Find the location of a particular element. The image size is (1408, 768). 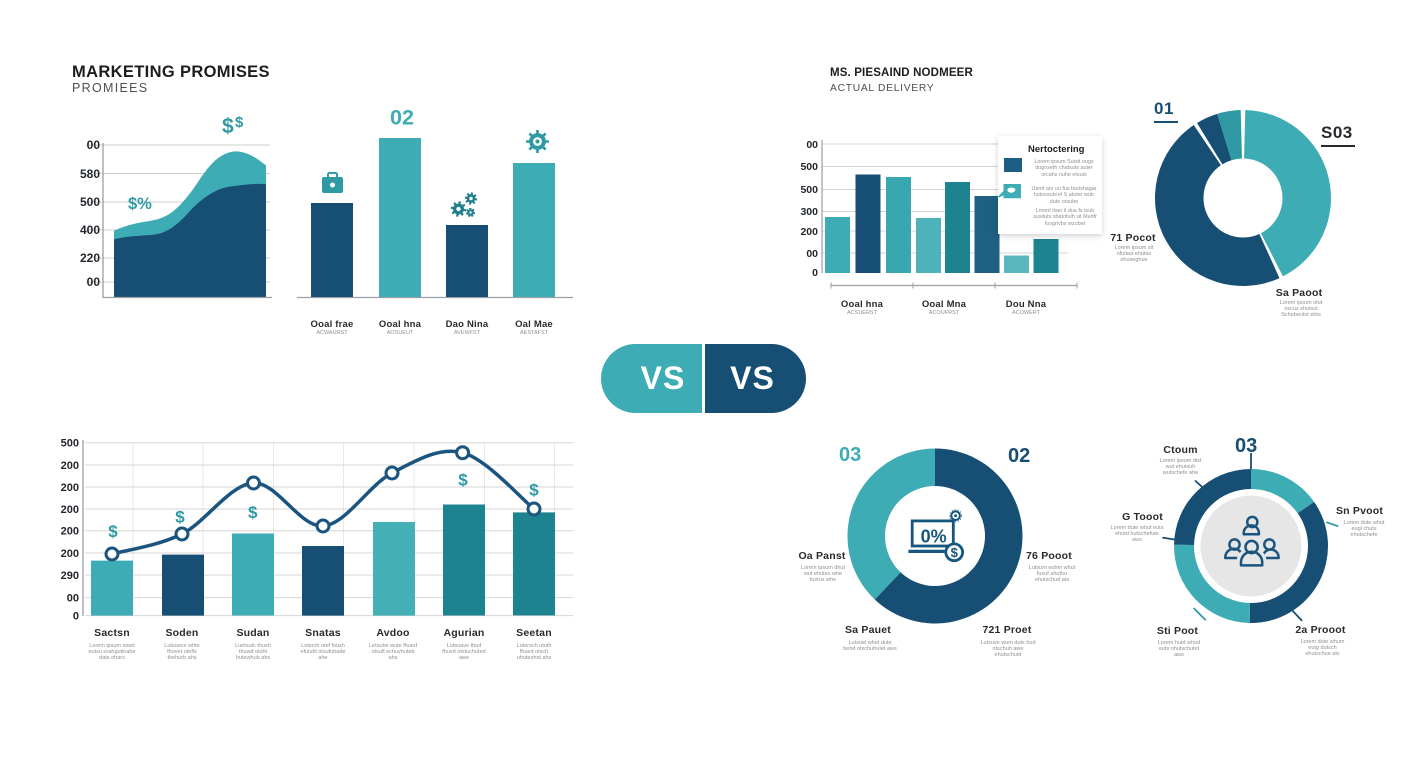

svg-text: 220 is located at coordinates (90, 258).